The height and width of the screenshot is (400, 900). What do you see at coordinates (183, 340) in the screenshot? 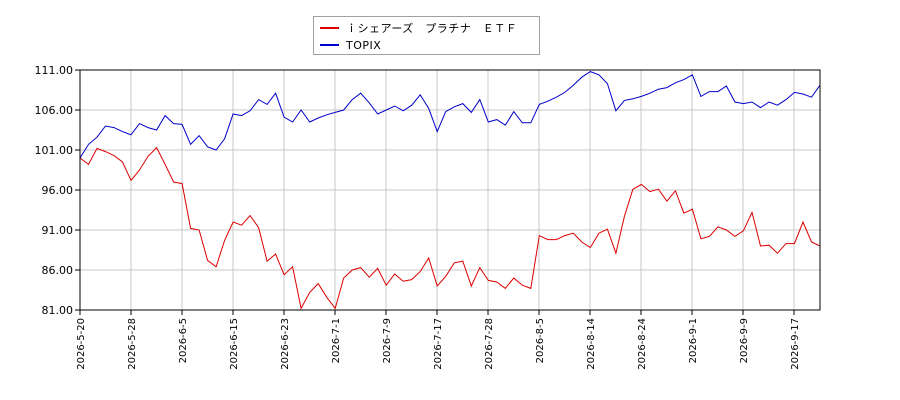
I see `x-tick-label-2: 2026-6-5` at bounding box center [183, 340].